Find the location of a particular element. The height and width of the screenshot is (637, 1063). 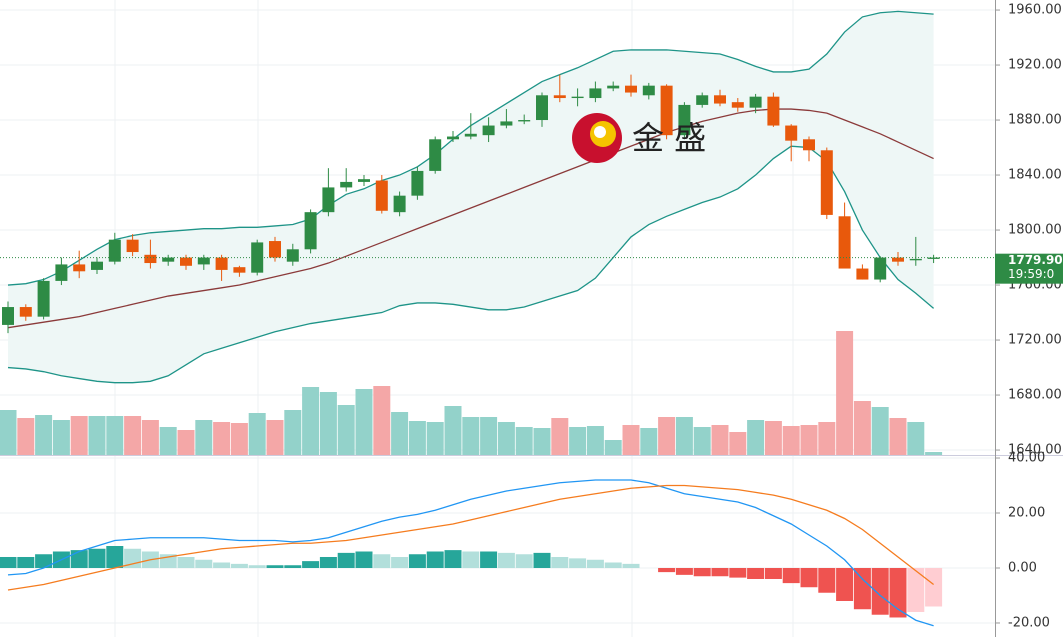

last-price-label: 1779.90 is located at coordinates (1035, 260).